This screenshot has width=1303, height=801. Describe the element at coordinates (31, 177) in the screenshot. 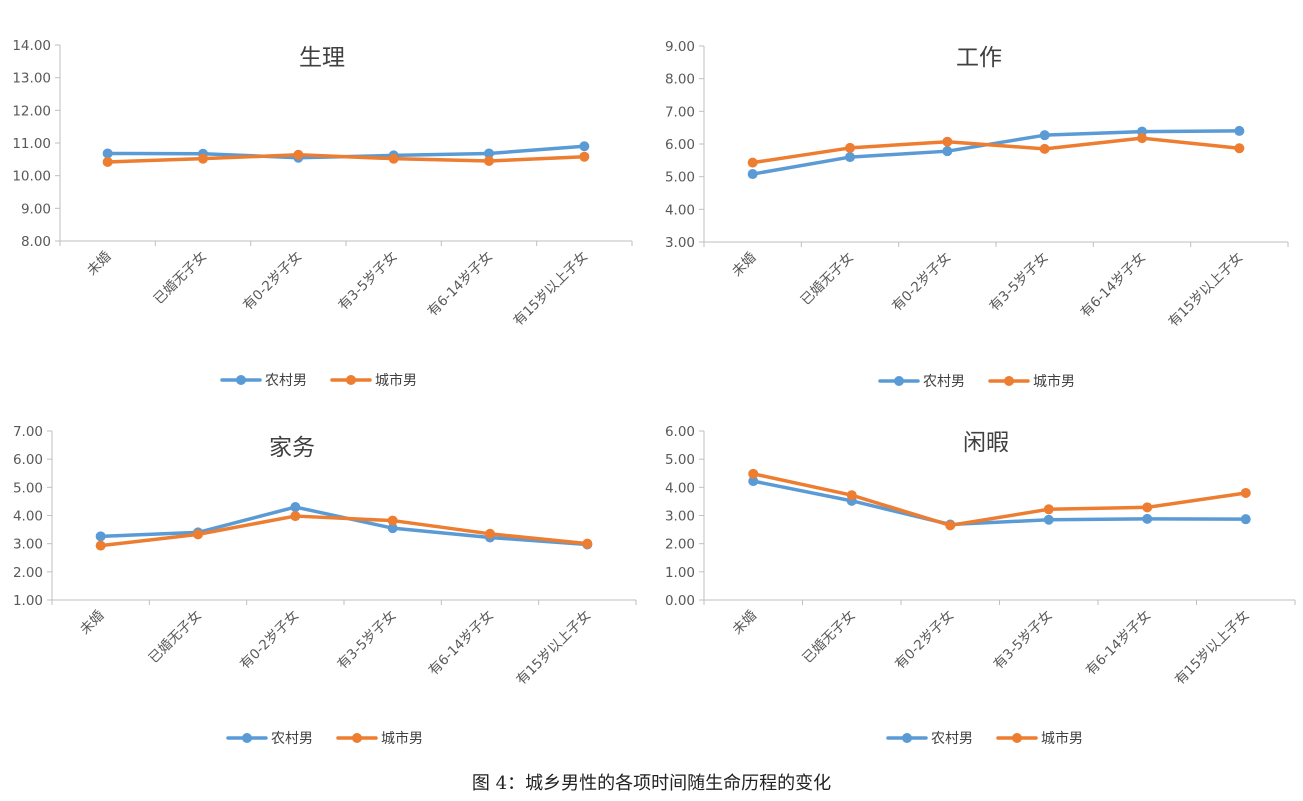

I see `y-tick-label: 10.00` at that location.